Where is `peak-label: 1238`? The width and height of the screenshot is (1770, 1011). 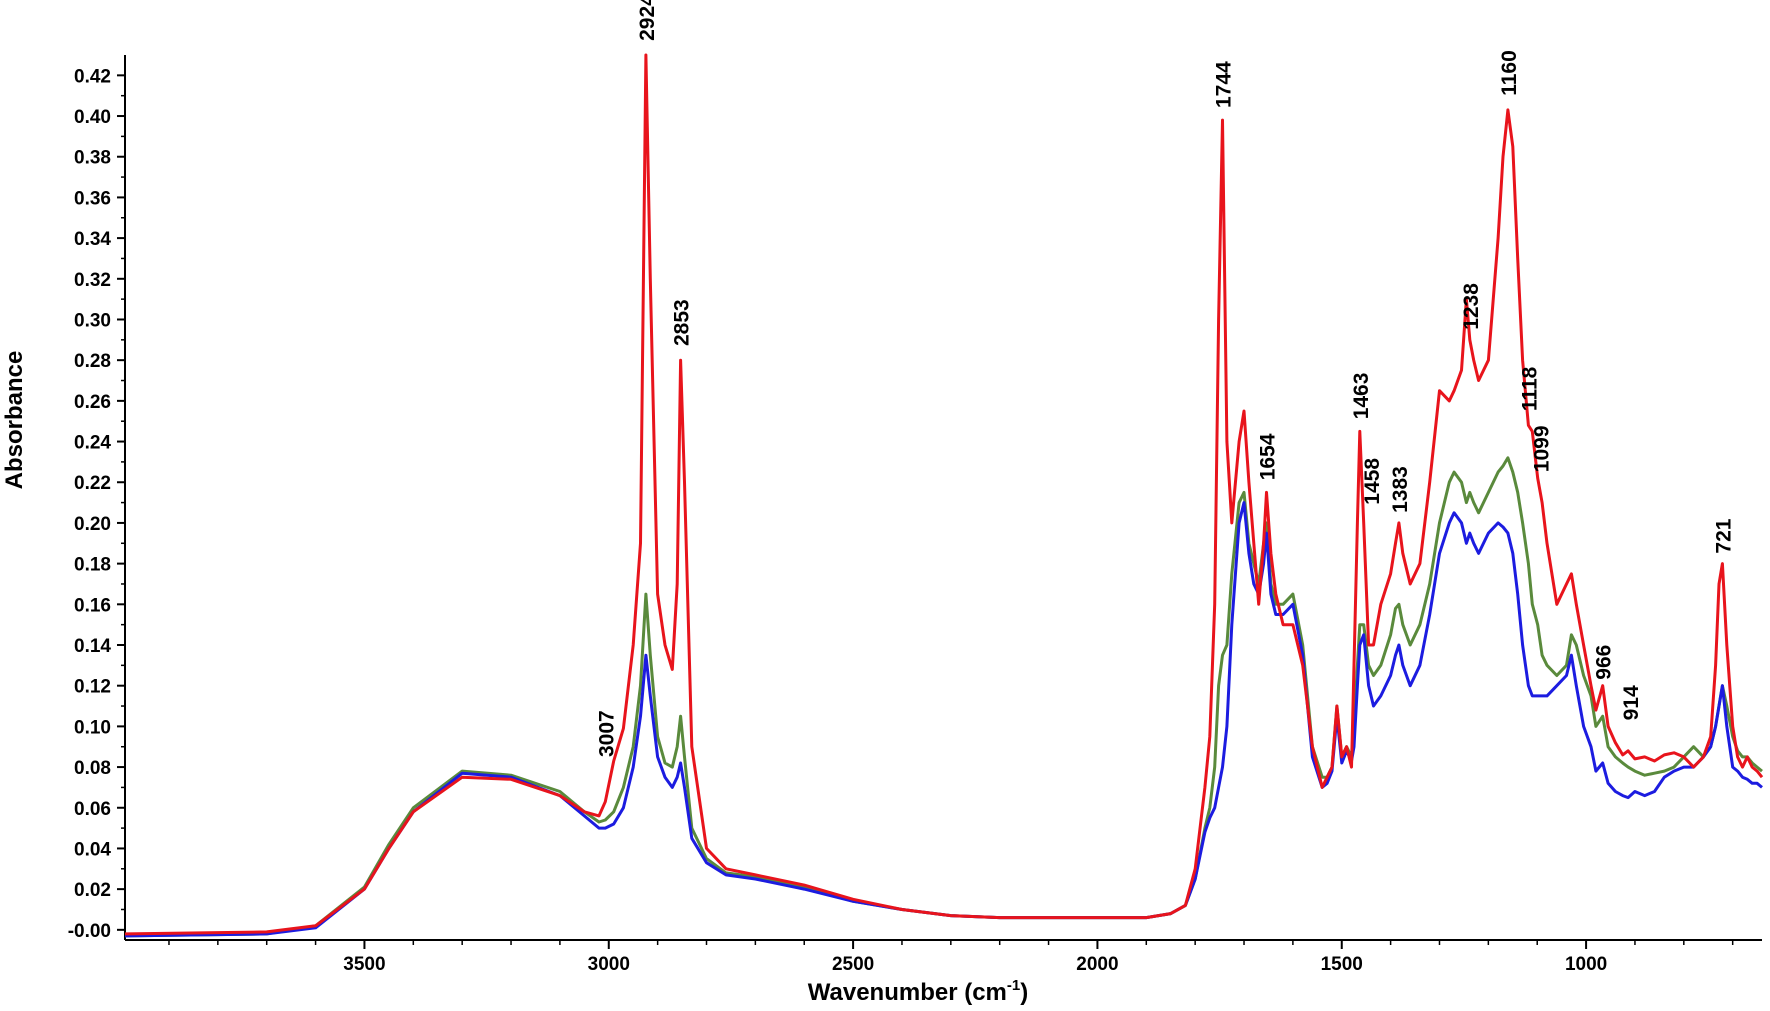 peak-label: 1238 is located at coordinates (1471, 306).